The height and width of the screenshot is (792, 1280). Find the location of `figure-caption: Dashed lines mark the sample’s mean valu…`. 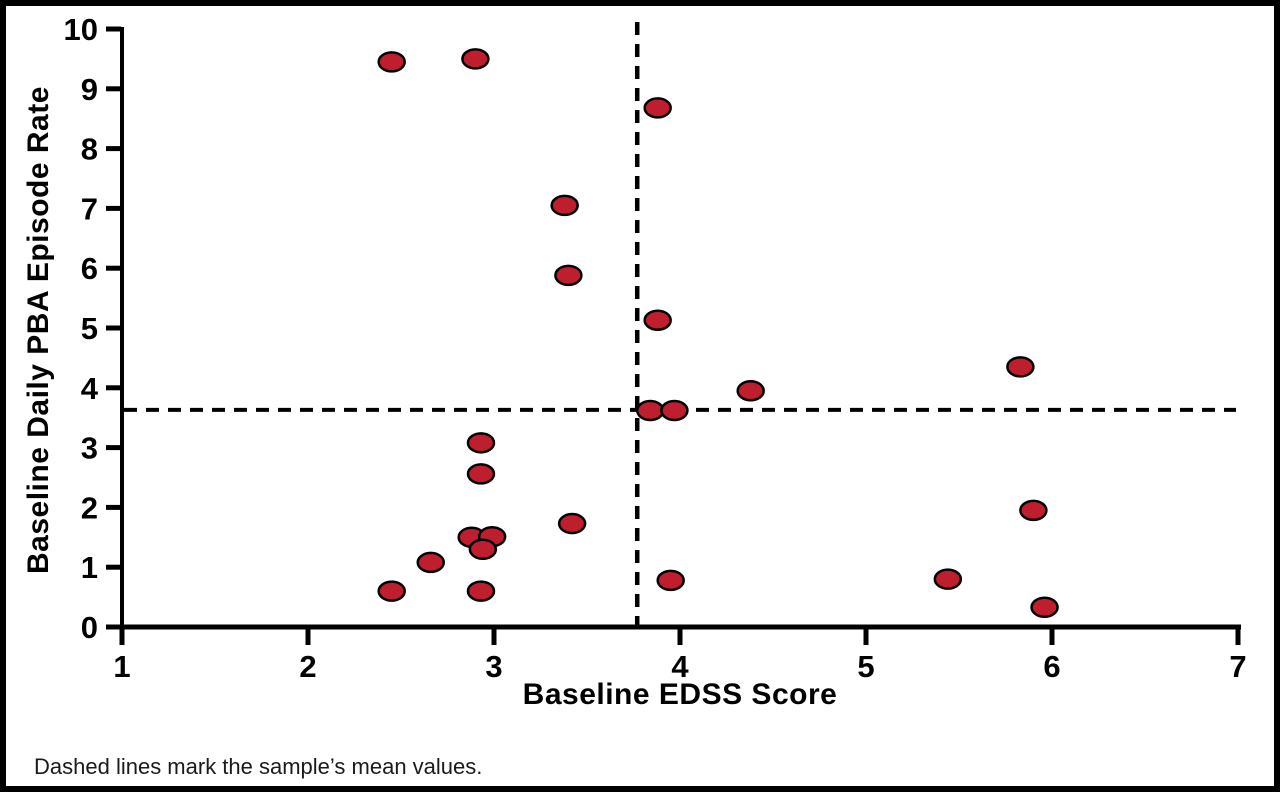

figure-caption: Dashed lines mark the sample’s mean valu… is located at coordinates (258, 766).